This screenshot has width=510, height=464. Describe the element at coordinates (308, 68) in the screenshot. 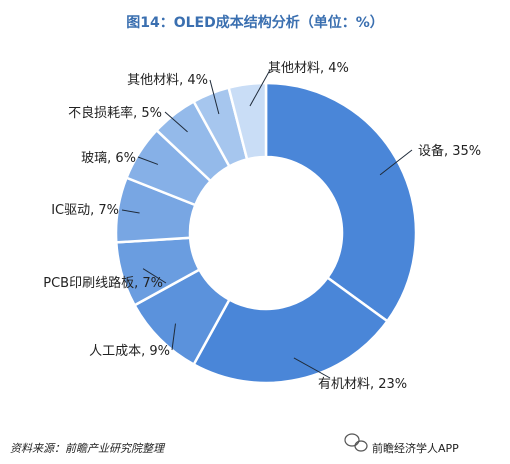

I see `slice-label-9: 其他材料, 4%` at that location.